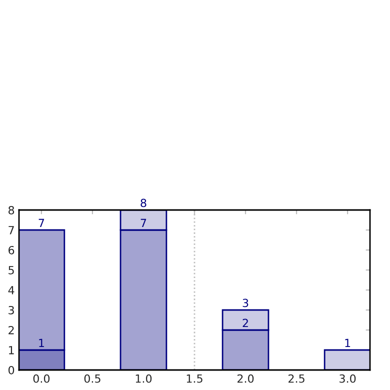  I want to click on annotation: 8, so click(143, 203).